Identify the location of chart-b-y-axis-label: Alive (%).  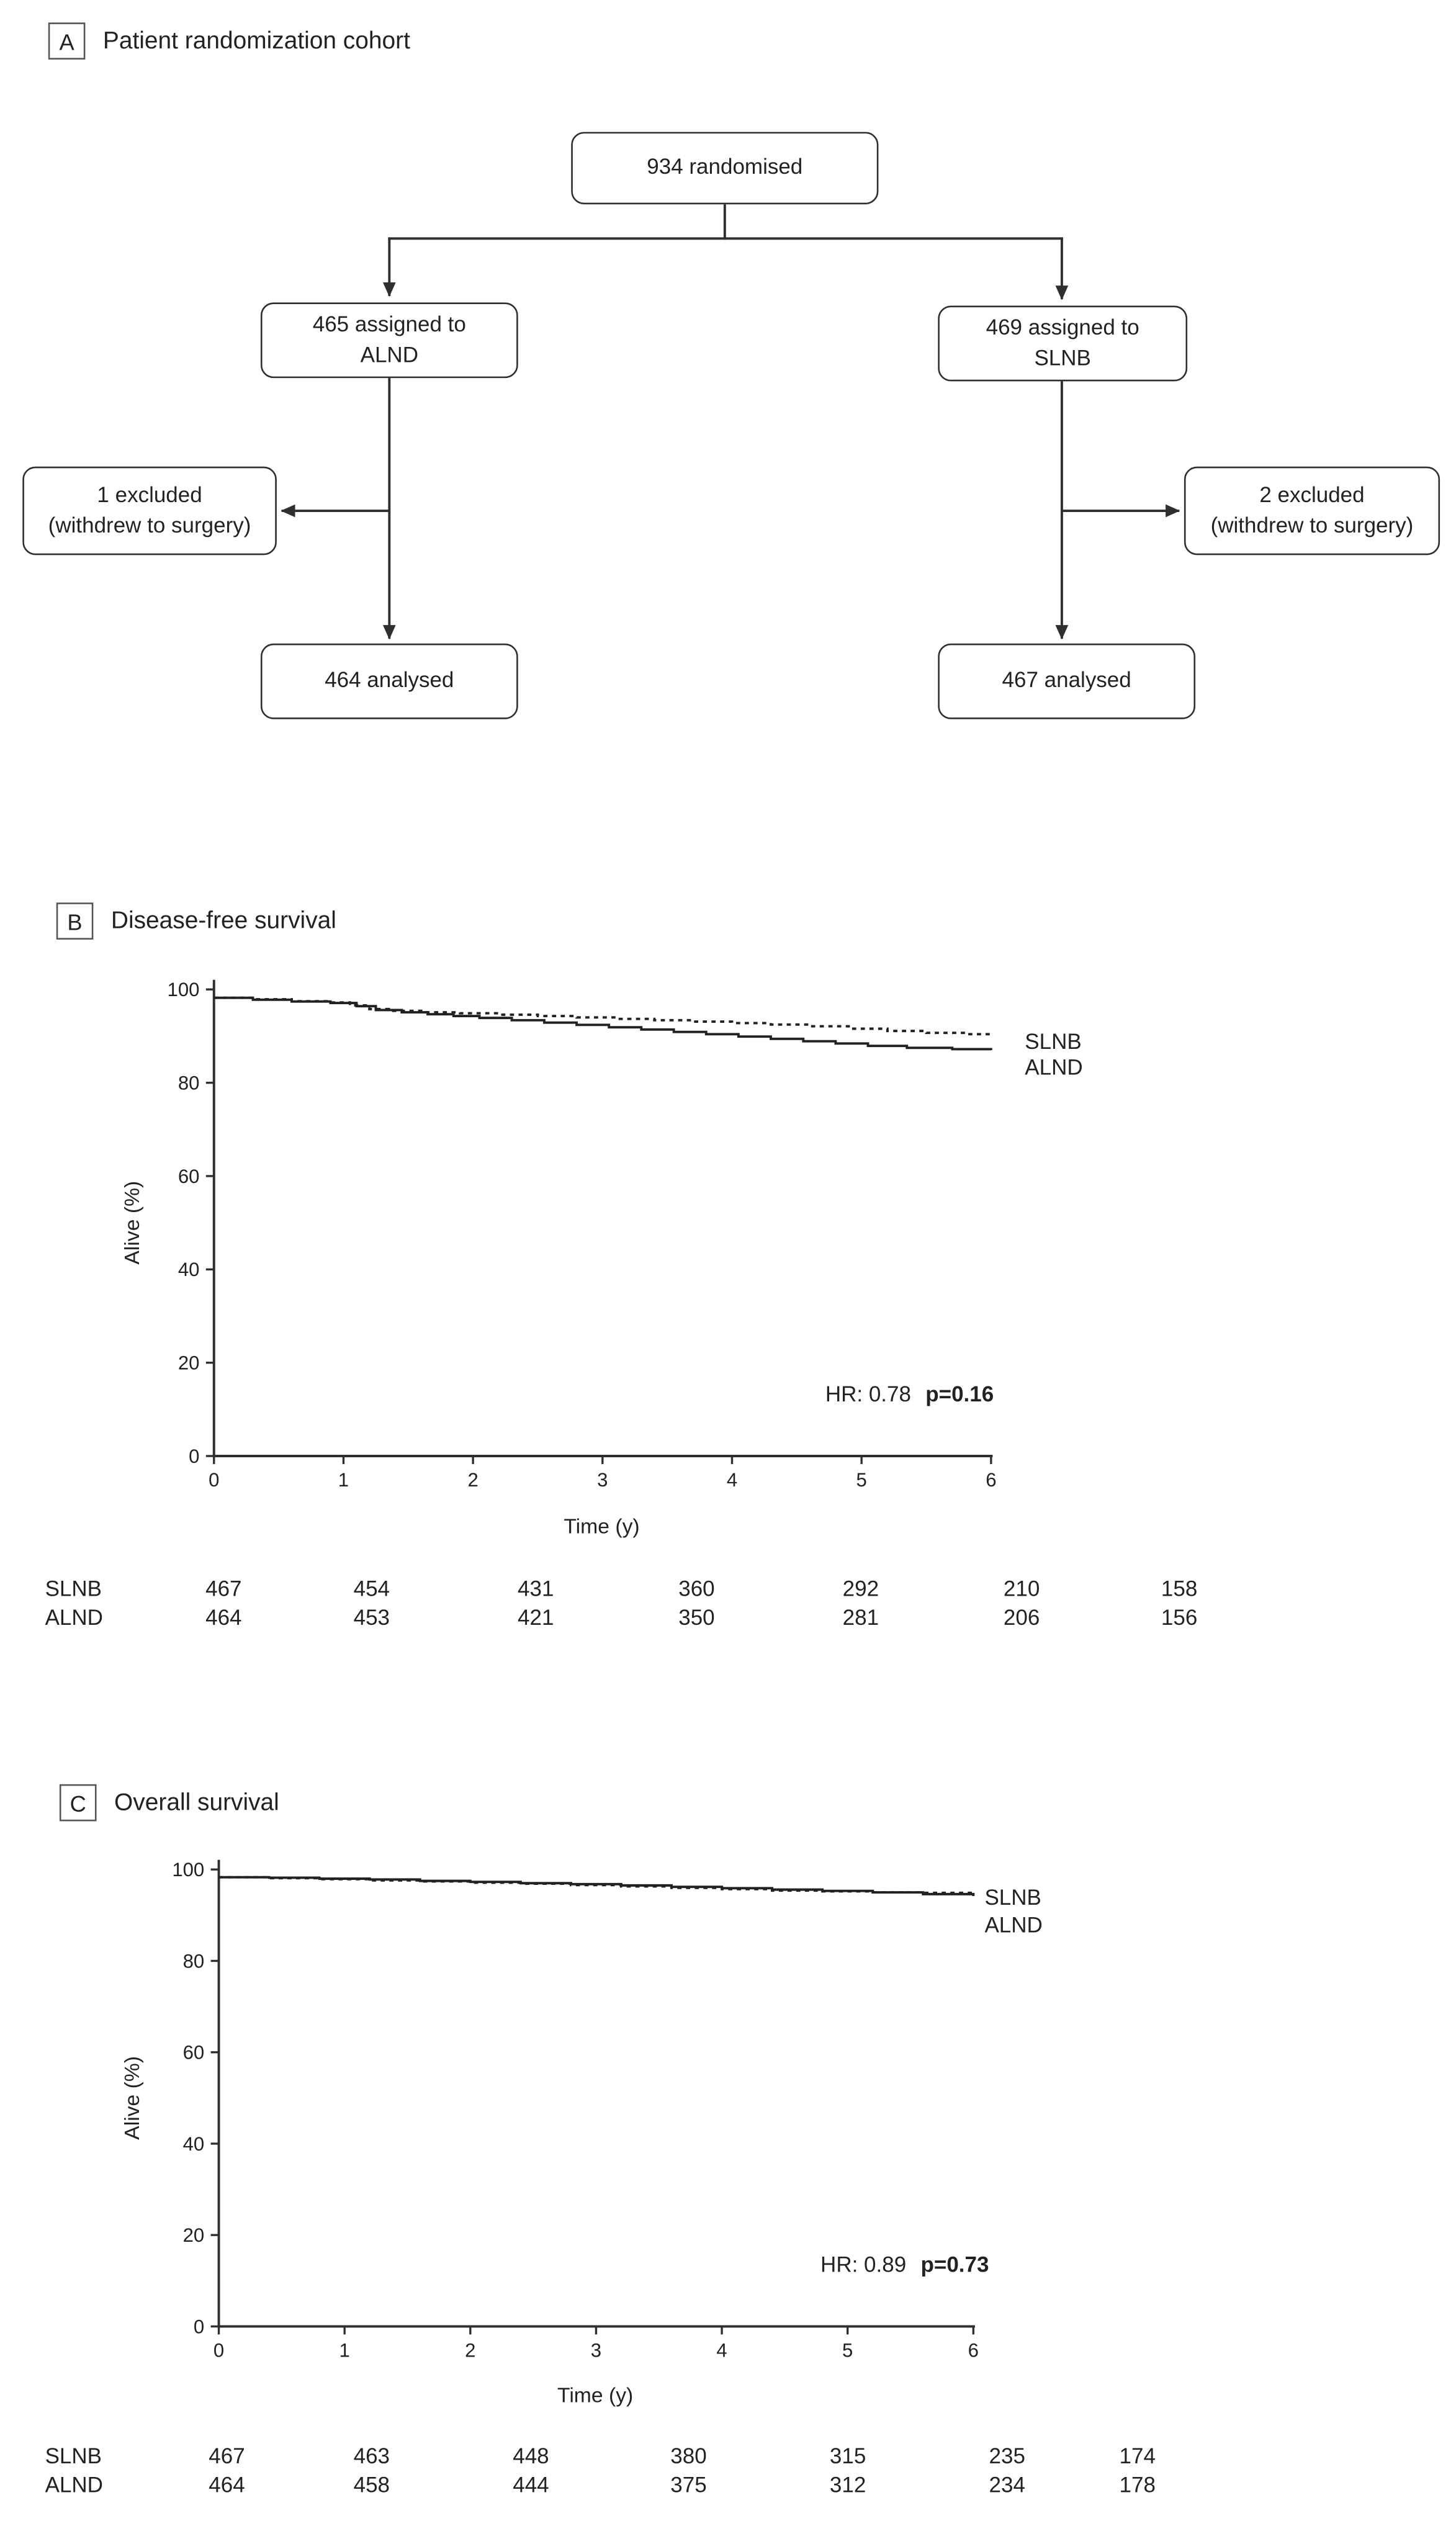
(132, 1222).